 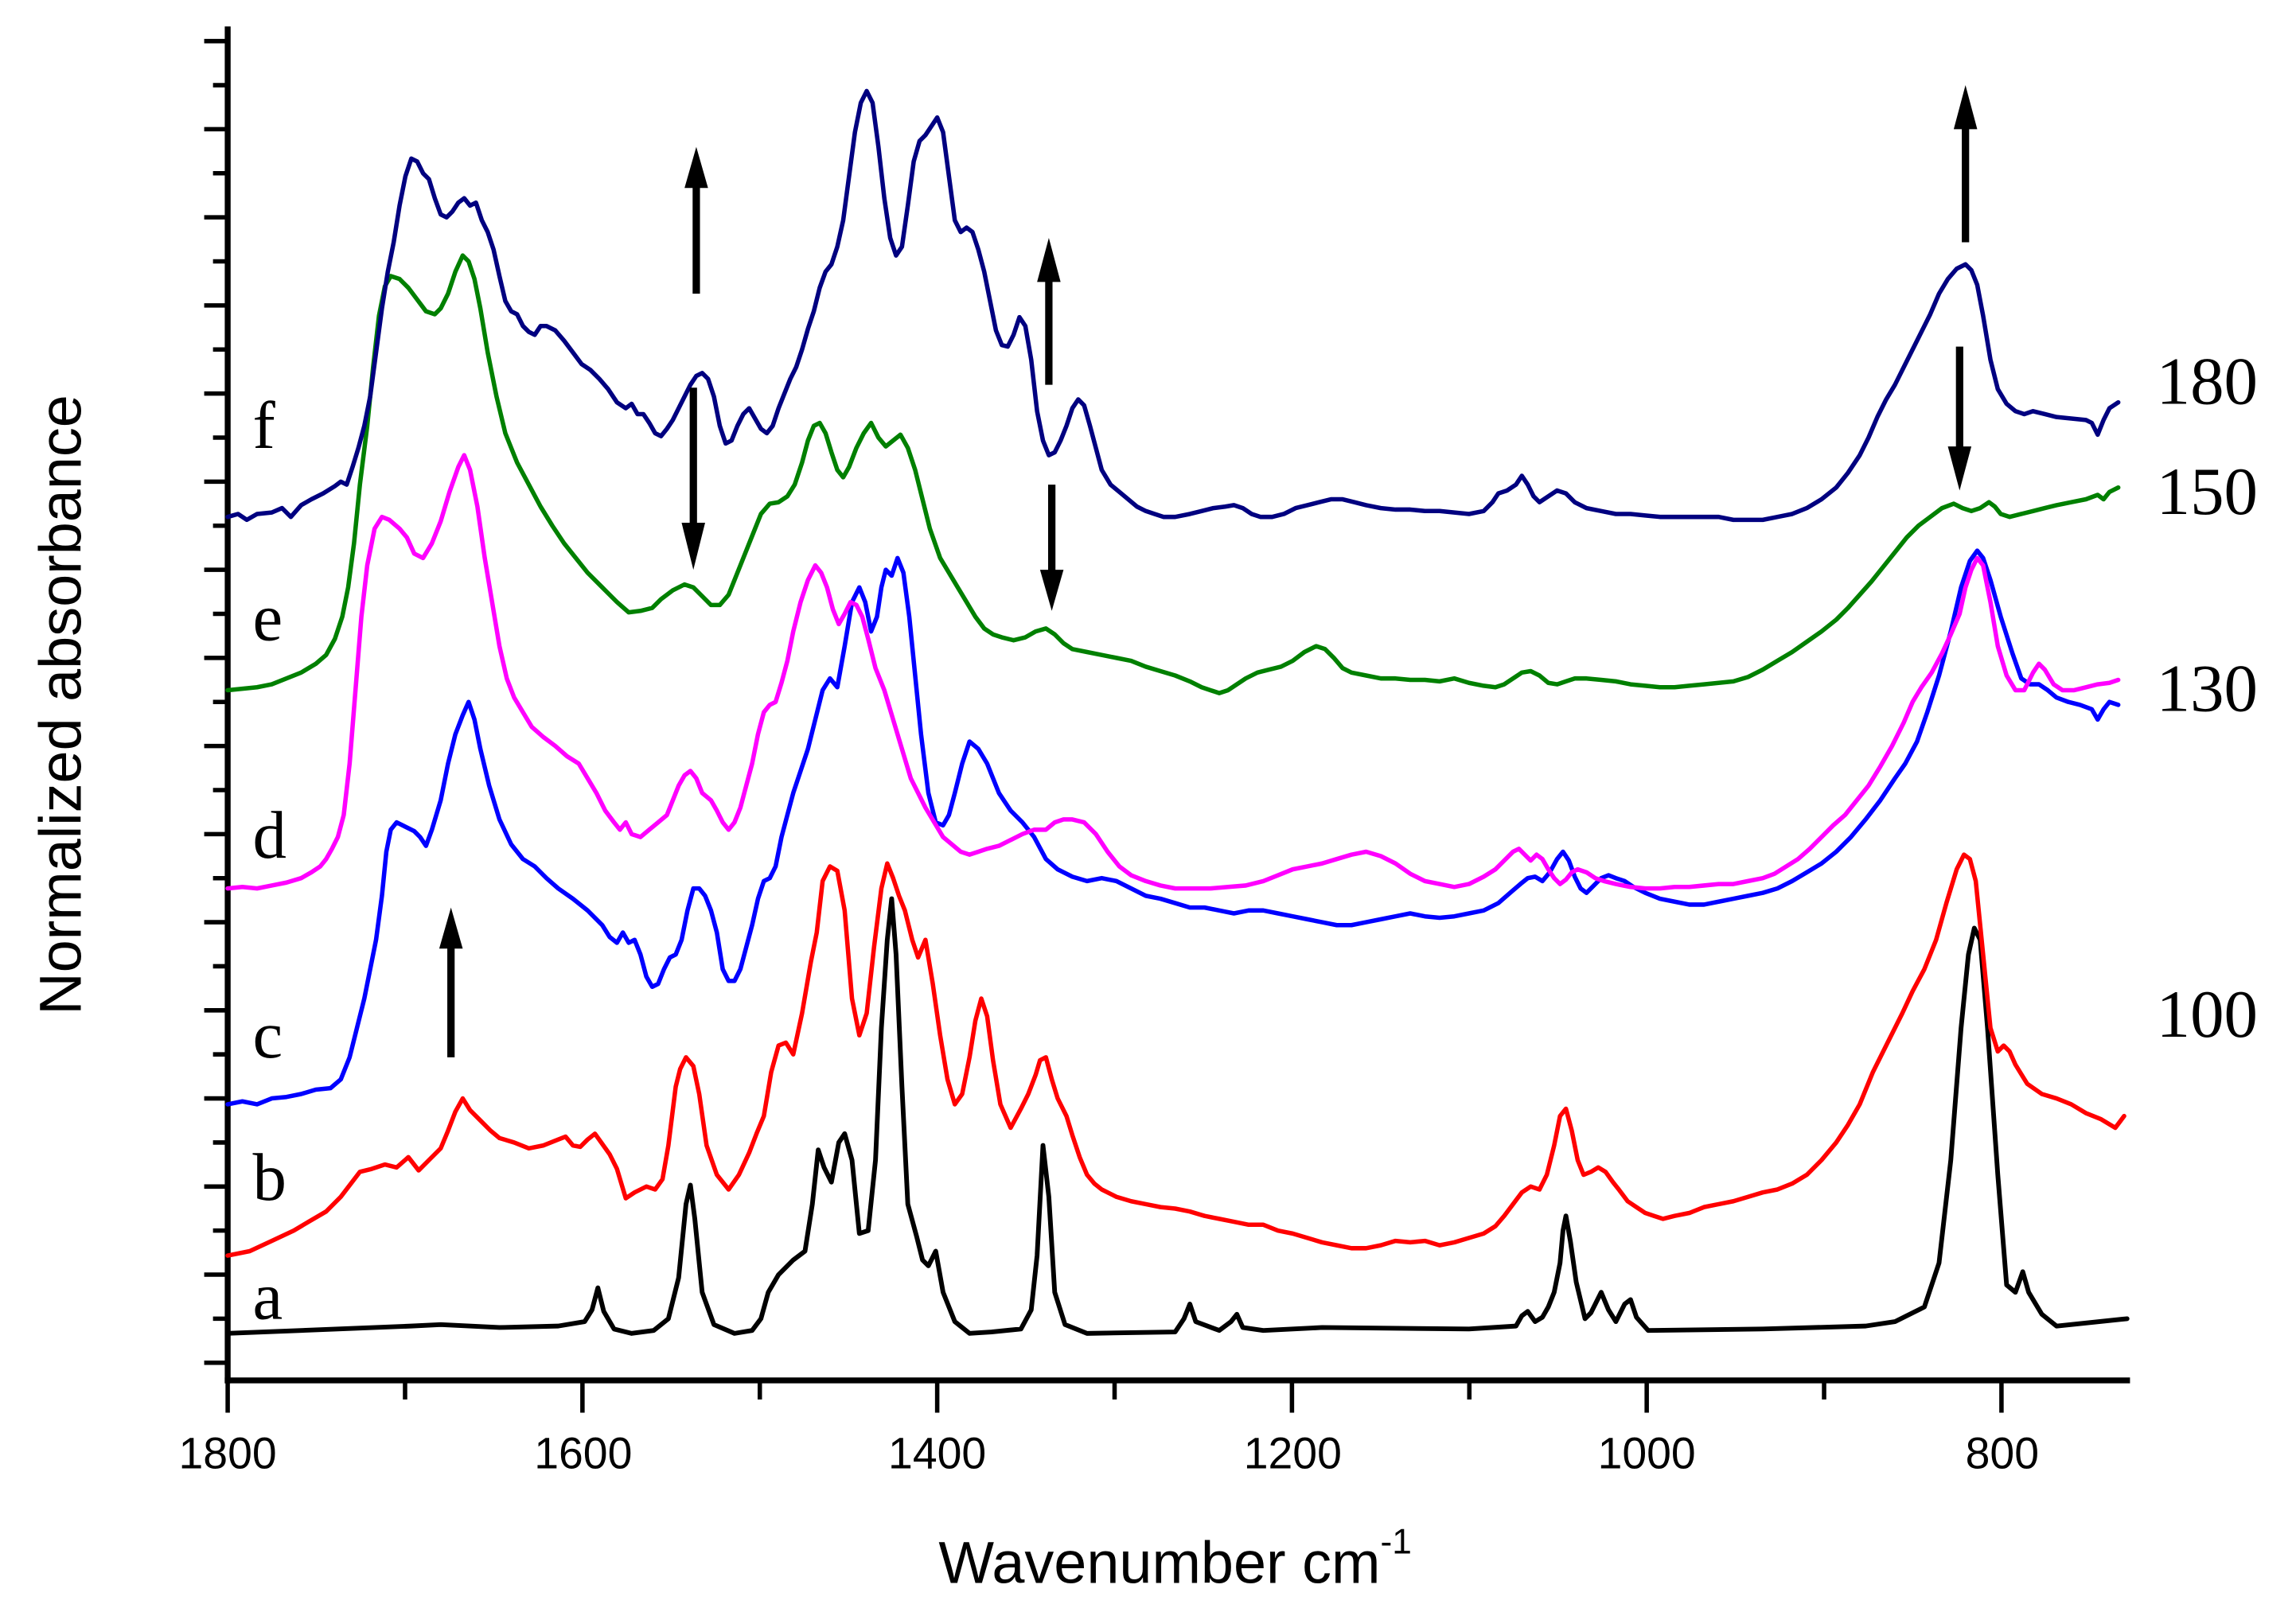 I want to click on curve-label-c: c, so click(x=267, y=1035).